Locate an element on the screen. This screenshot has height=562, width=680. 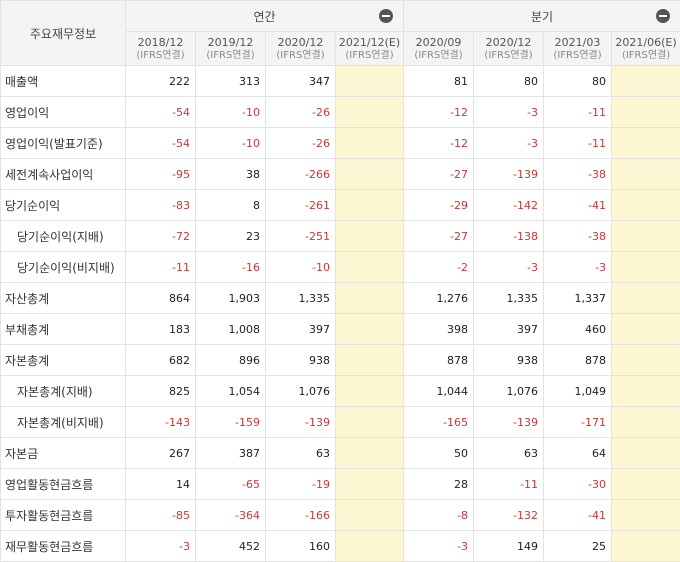
row-label: 자본총계(지배) is located at coordinates (63, 391).